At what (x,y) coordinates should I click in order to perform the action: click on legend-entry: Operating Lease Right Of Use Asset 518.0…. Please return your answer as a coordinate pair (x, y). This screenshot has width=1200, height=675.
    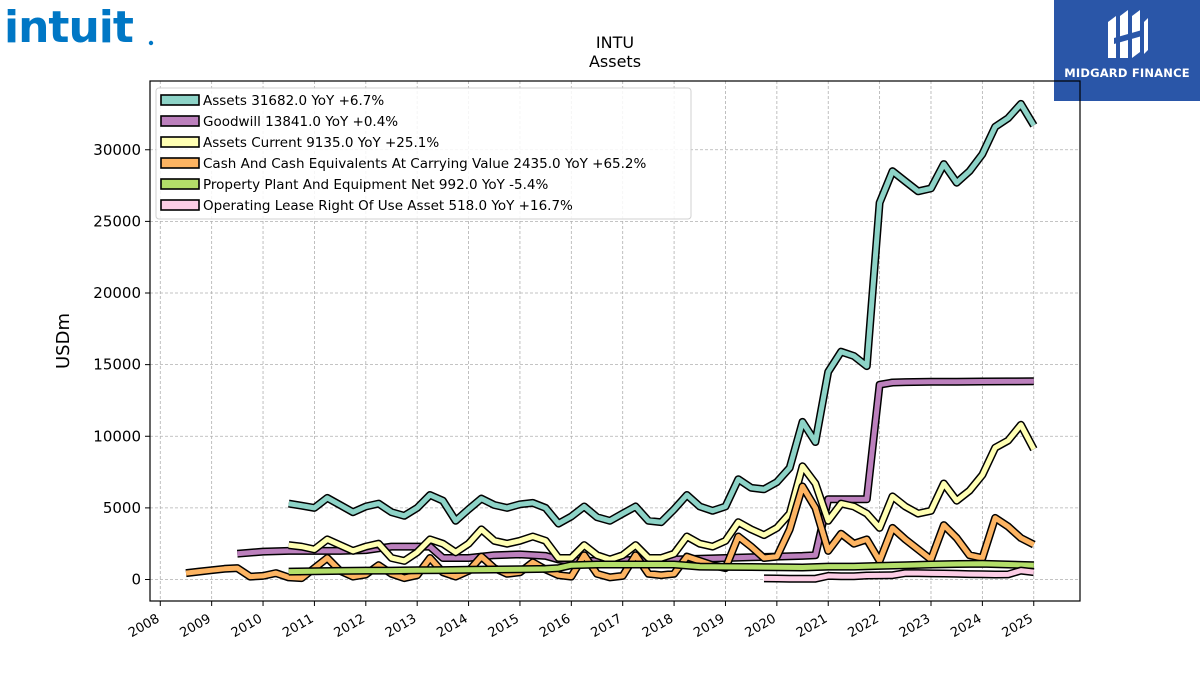
    Looking at the image, I should click on (388, 206).